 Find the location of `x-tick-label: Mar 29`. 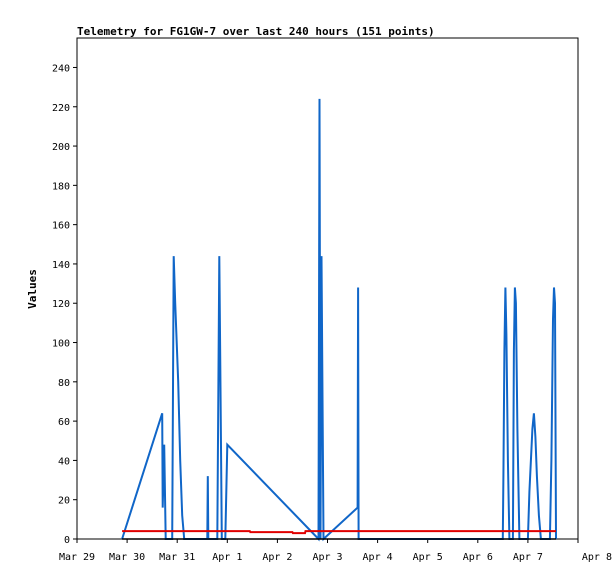

x-tick-label: Mar 29 is located at coordinates (77, 557).